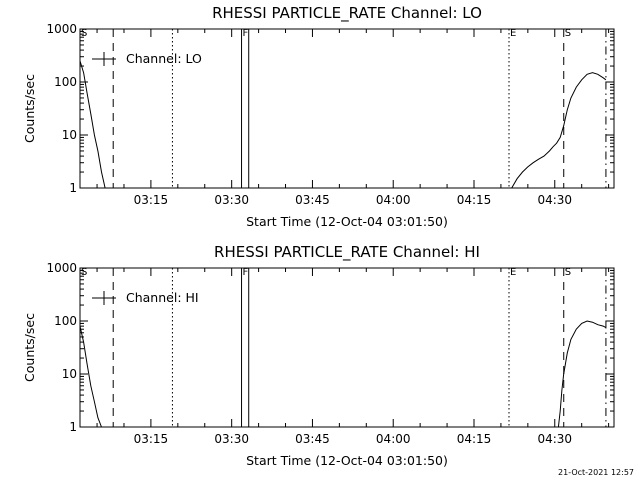  What do you see at coordinates (162, 297) in the screenshot?
I see `legend-entry: Channel: HI` at bounding box center [162, 297].